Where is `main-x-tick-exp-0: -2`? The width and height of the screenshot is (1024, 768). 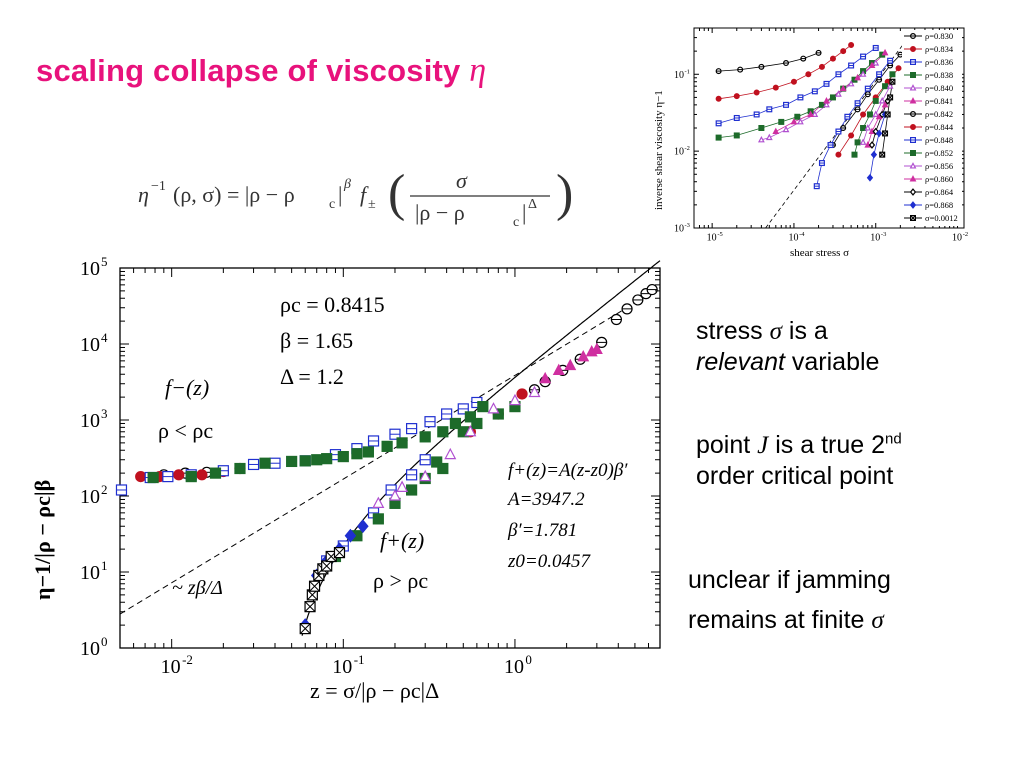 main-x-tick-exp-0: -2 is located at coordinates (187, 659).